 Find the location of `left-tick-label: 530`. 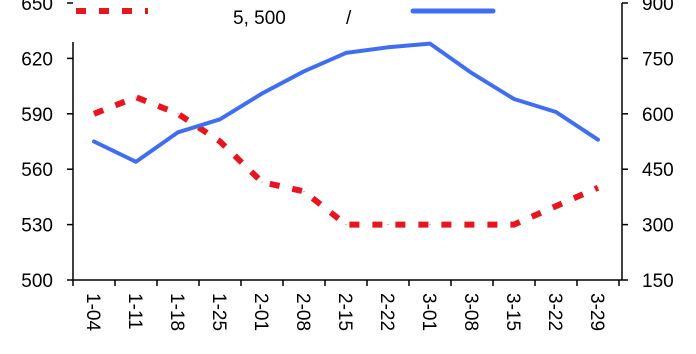

left-tick-label: 530 is located at coordinates (37, 226).